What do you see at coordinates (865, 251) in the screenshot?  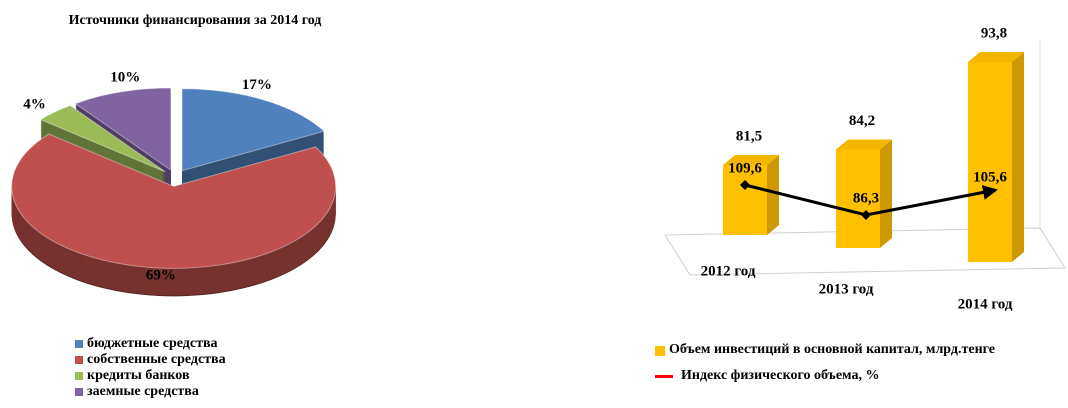 I see `floor` at bounding box center [865, 251].